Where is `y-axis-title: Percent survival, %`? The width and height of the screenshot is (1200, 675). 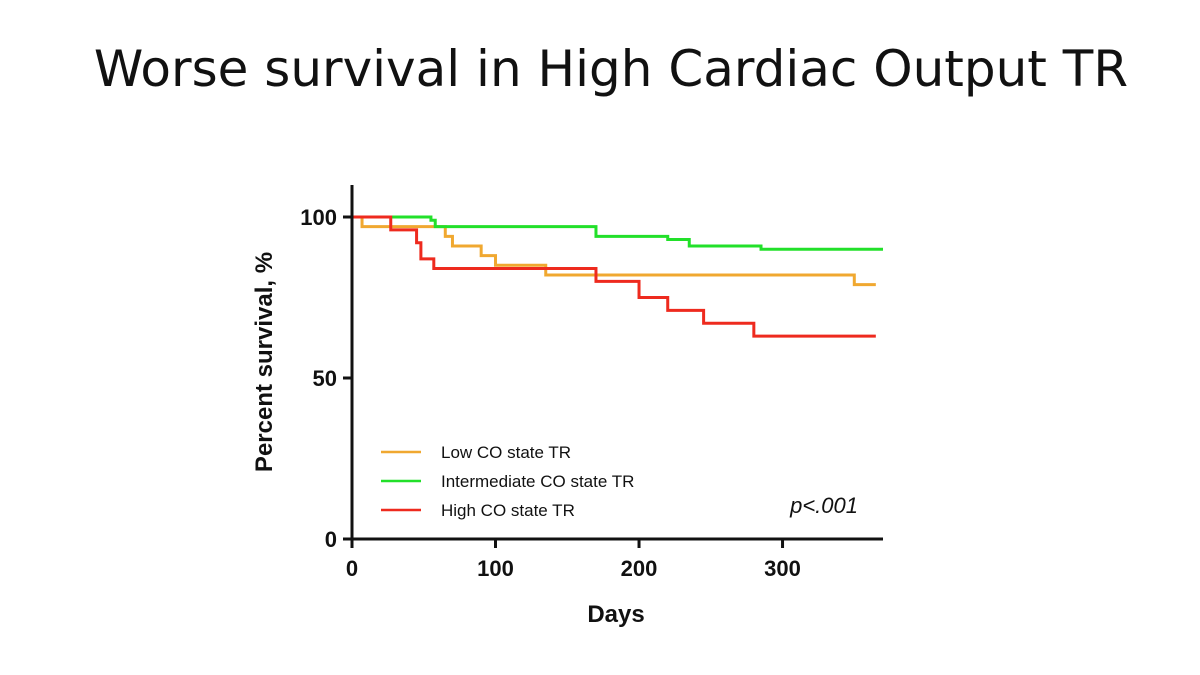
y-axis-title: Percent survival, % is located at coordinates (264, 362).